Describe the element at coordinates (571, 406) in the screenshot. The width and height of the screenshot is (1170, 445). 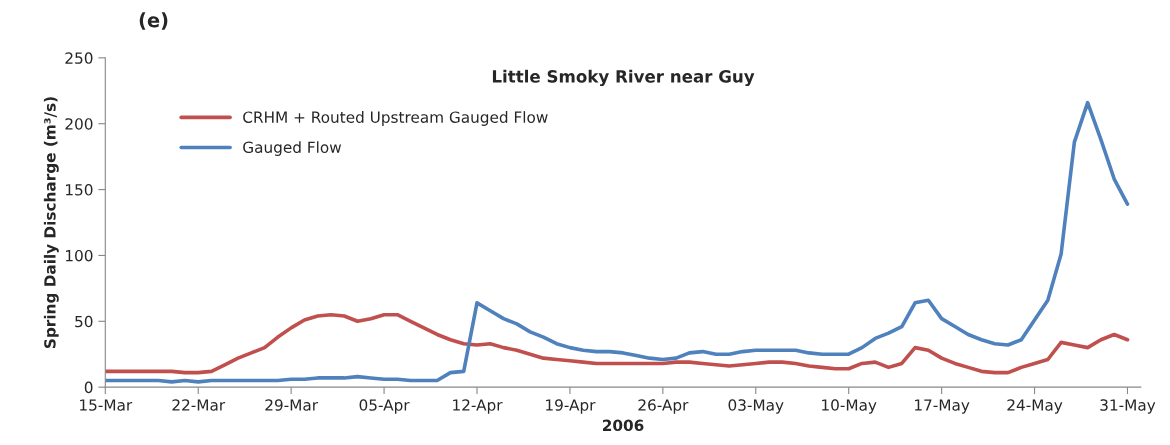
I see `x-tick-label: 19-Apr` at that location.